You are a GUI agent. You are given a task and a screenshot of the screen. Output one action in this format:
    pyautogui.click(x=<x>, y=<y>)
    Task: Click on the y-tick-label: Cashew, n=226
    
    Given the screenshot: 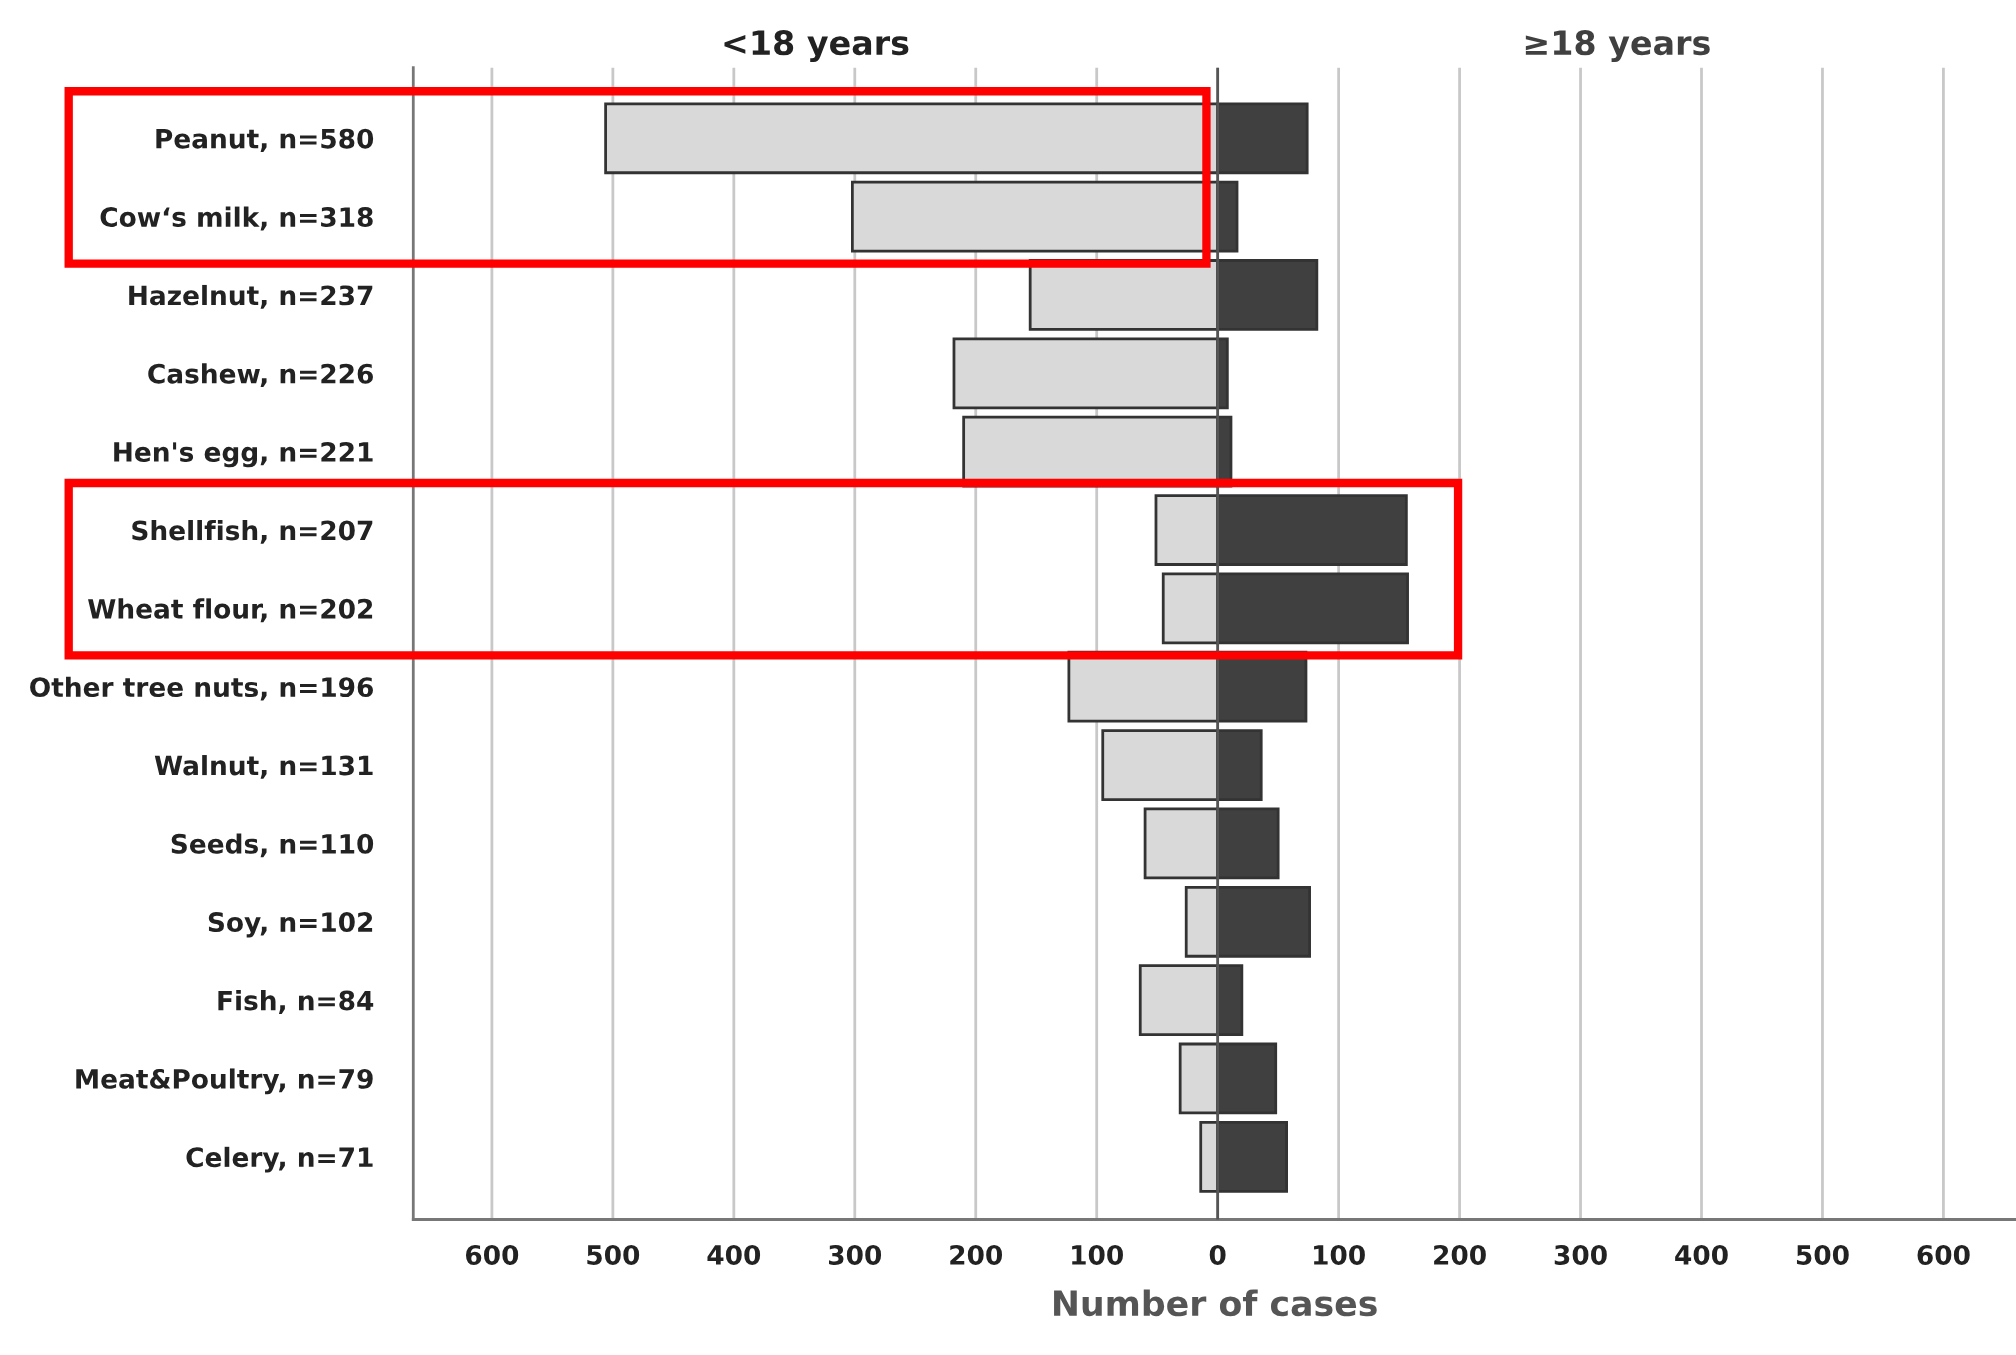 What is the action you would take?
    pyautogui.click(x=260, y=375)
    